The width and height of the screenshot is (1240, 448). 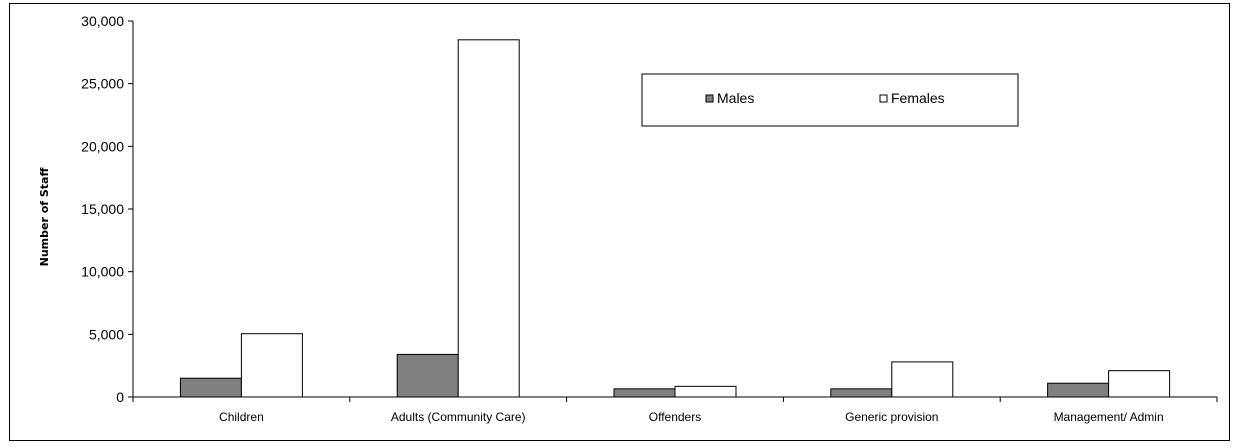 What do you see at coordinates (102, 146) in the screenshot?
I see `y-tick-label: 20,000` at bounding box center [102, 146].